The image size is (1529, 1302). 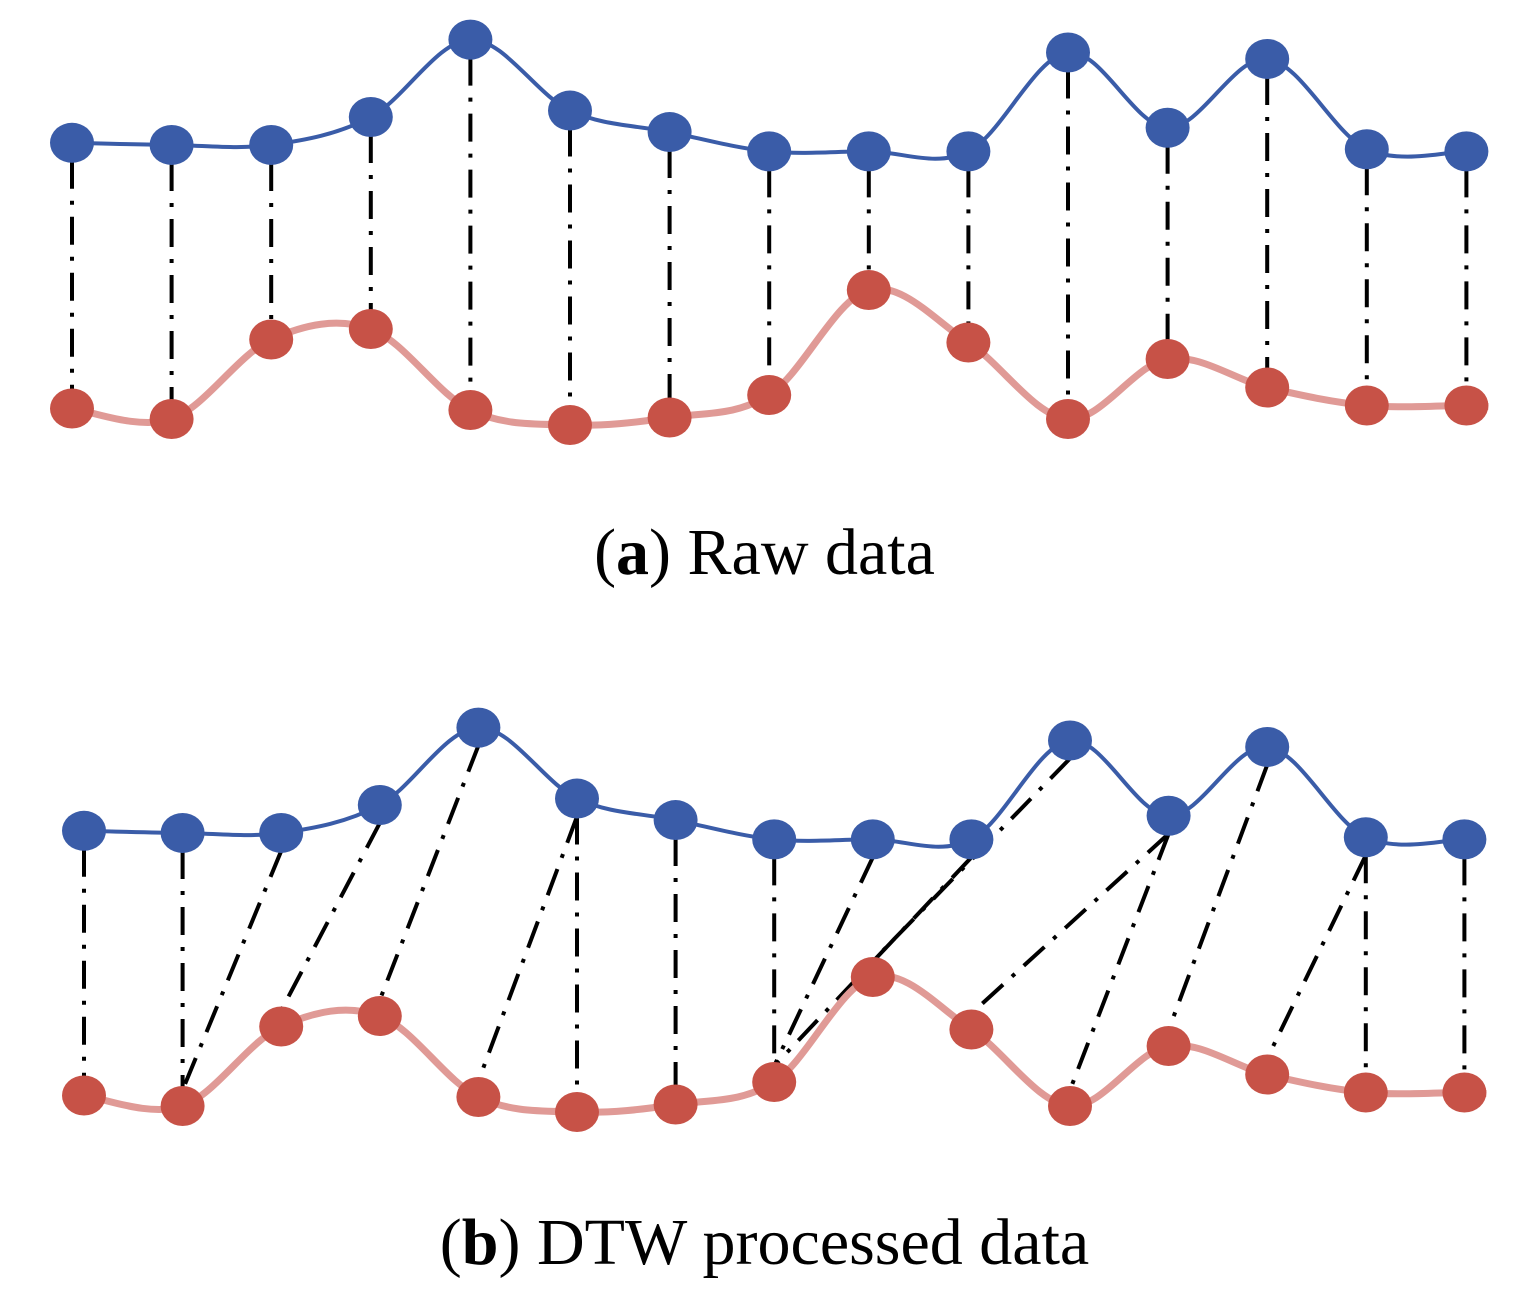 I want to click on caption-label-a: a, so click(x=633, y=552).